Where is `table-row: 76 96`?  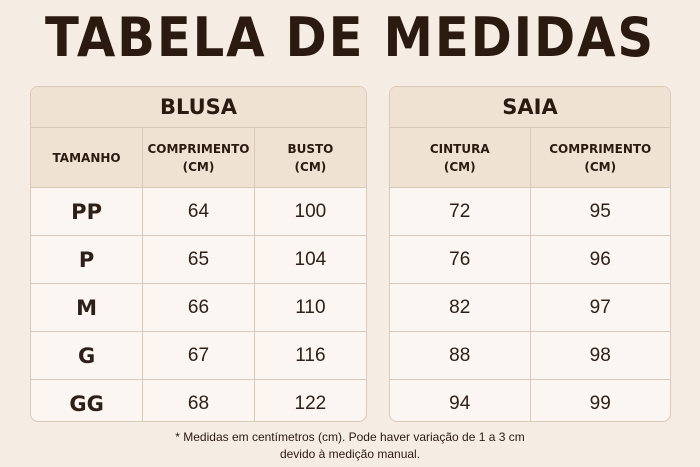 table-row: 76 96 is located at coordinates (530, 259).